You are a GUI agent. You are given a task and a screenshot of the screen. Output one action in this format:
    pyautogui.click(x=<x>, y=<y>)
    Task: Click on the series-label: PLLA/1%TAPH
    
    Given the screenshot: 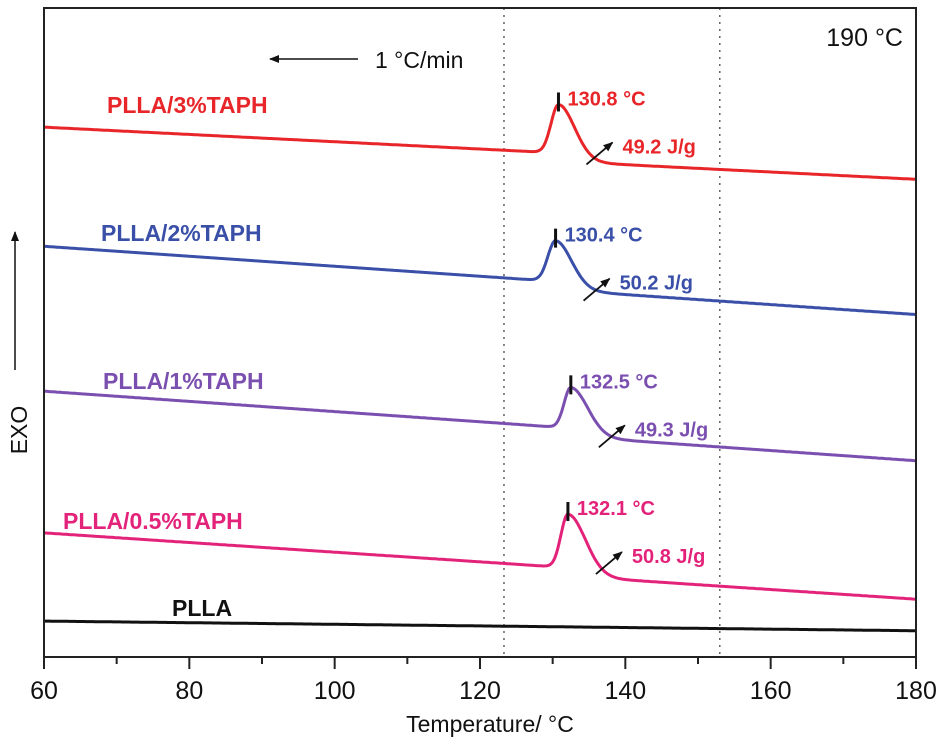 What is the action you would take?
    pyautogui.click(x=183, y=381)
    